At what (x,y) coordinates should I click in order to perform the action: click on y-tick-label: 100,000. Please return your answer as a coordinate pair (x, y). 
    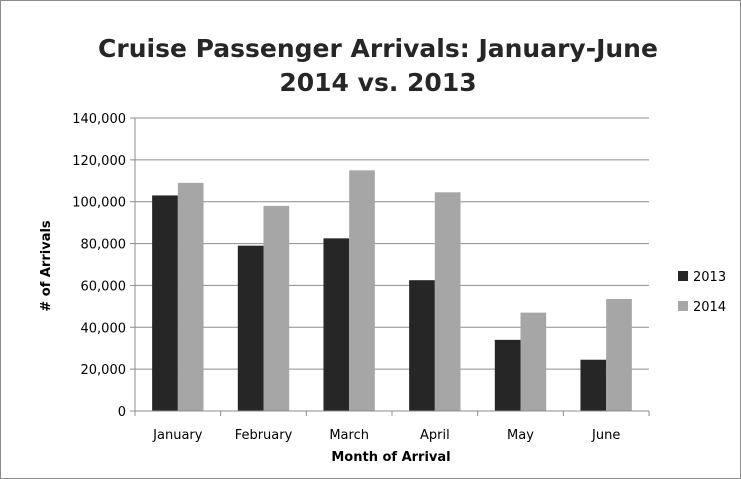
    Looking at the image, I should click on (99, 203).